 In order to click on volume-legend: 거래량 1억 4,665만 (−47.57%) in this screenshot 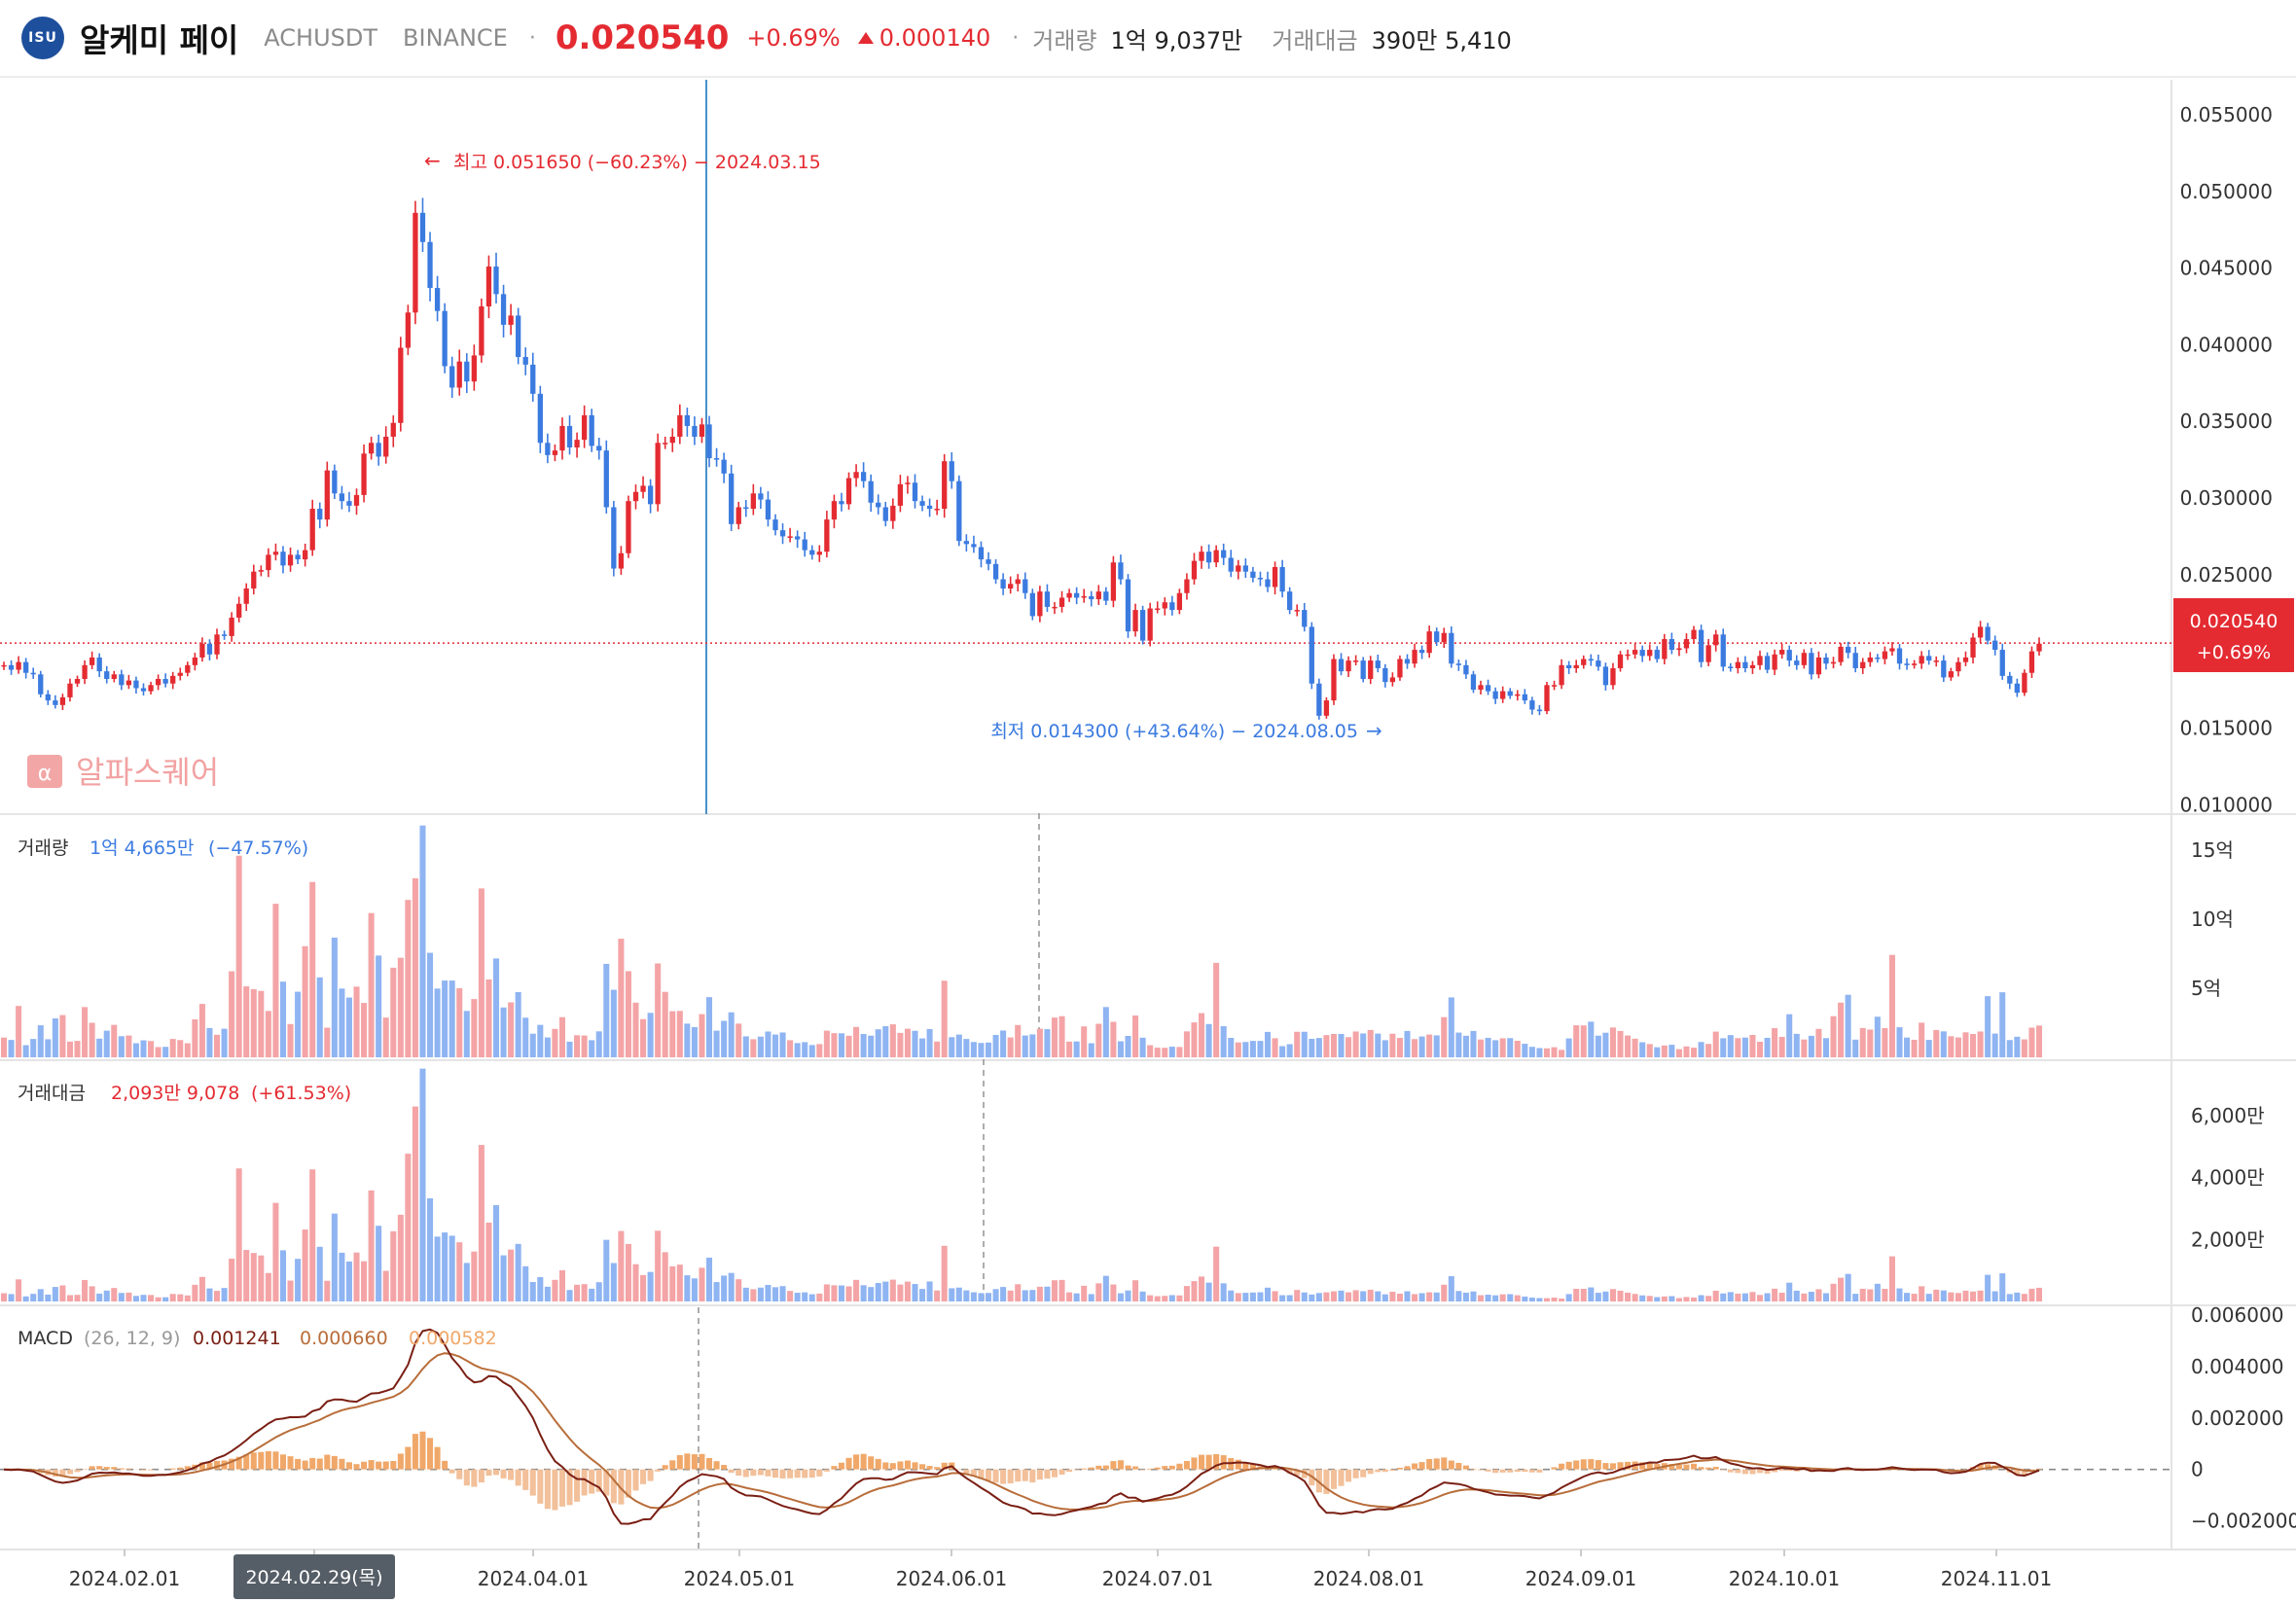, I will do `click(163, 848)`.